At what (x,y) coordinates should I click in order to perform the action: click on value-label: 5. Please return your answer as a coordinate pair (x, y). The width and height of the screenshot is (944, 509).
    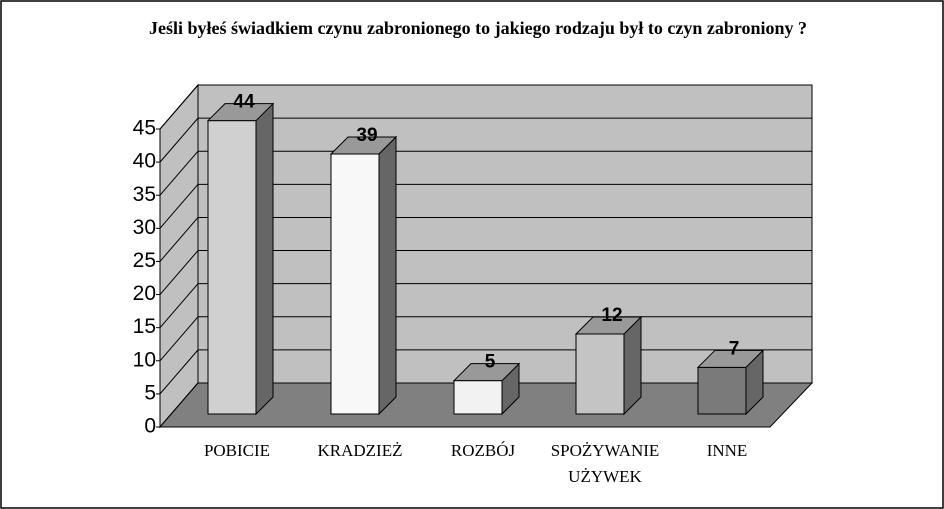
    Looking at the image, I should click on (490, 362).